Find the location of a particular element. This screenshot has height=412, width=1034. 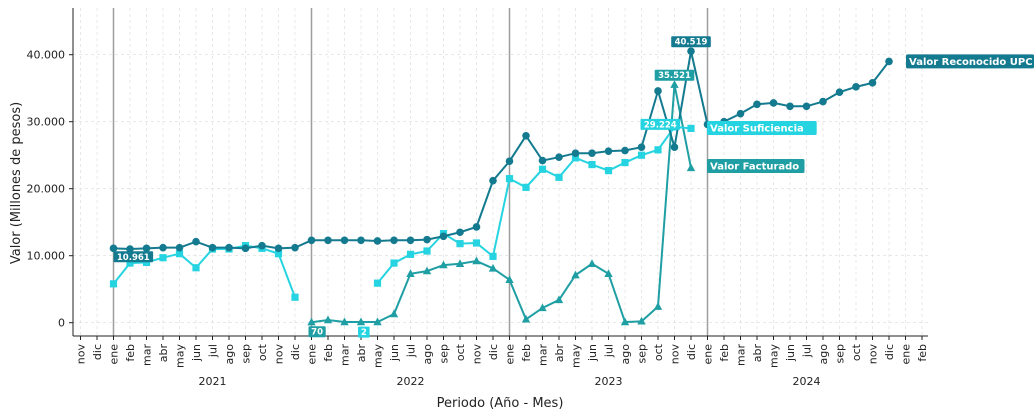

annotation-text: 40.519 is located at coordinates (691, 43).